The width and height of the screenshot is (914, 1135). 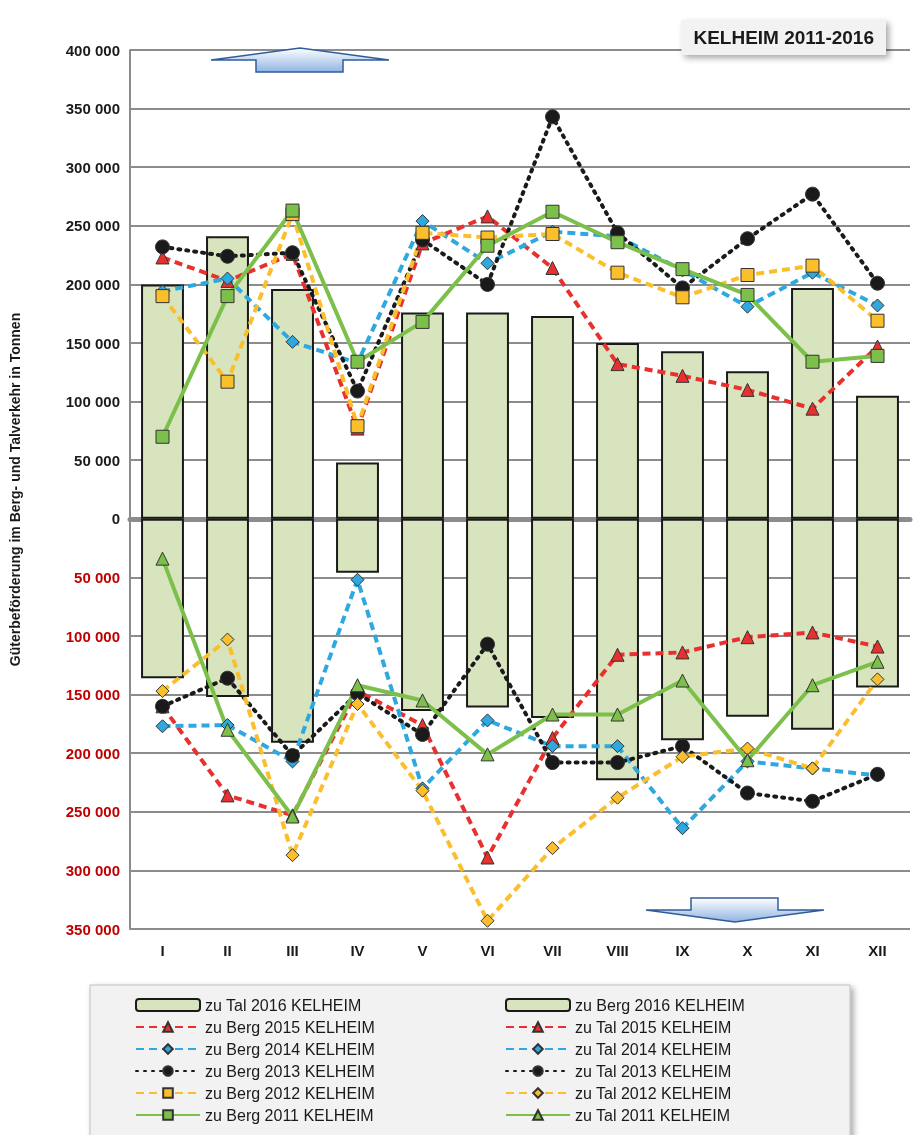 What do you see at coordinates (487, 950) in the screenshot?
I see `x-tick-label: VI` at bounding box center [487, 950].